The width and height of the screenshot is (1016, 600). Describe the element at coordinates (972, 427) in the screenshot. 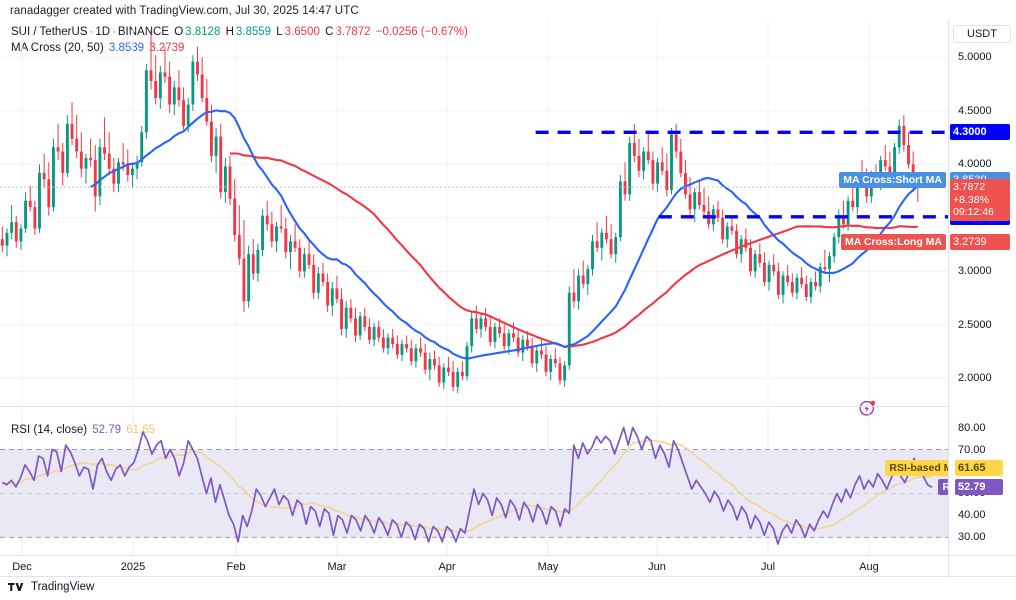

I see `rsi-tick-80-00: 80.00` at that location.